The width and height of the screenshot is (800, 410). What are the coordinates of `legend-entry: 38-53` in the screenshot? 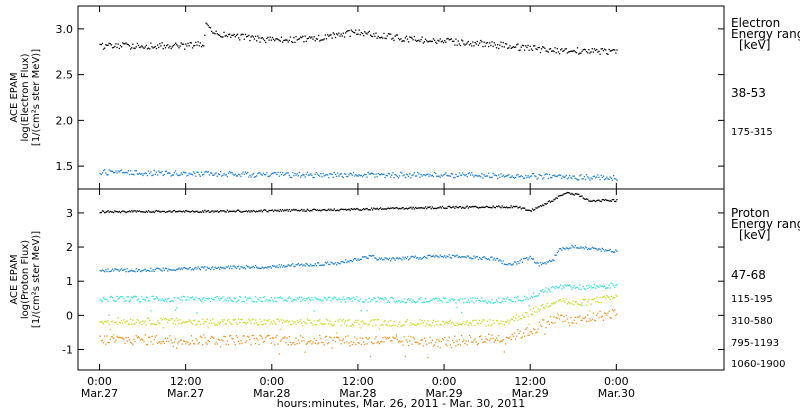 It's located at (748, 93).